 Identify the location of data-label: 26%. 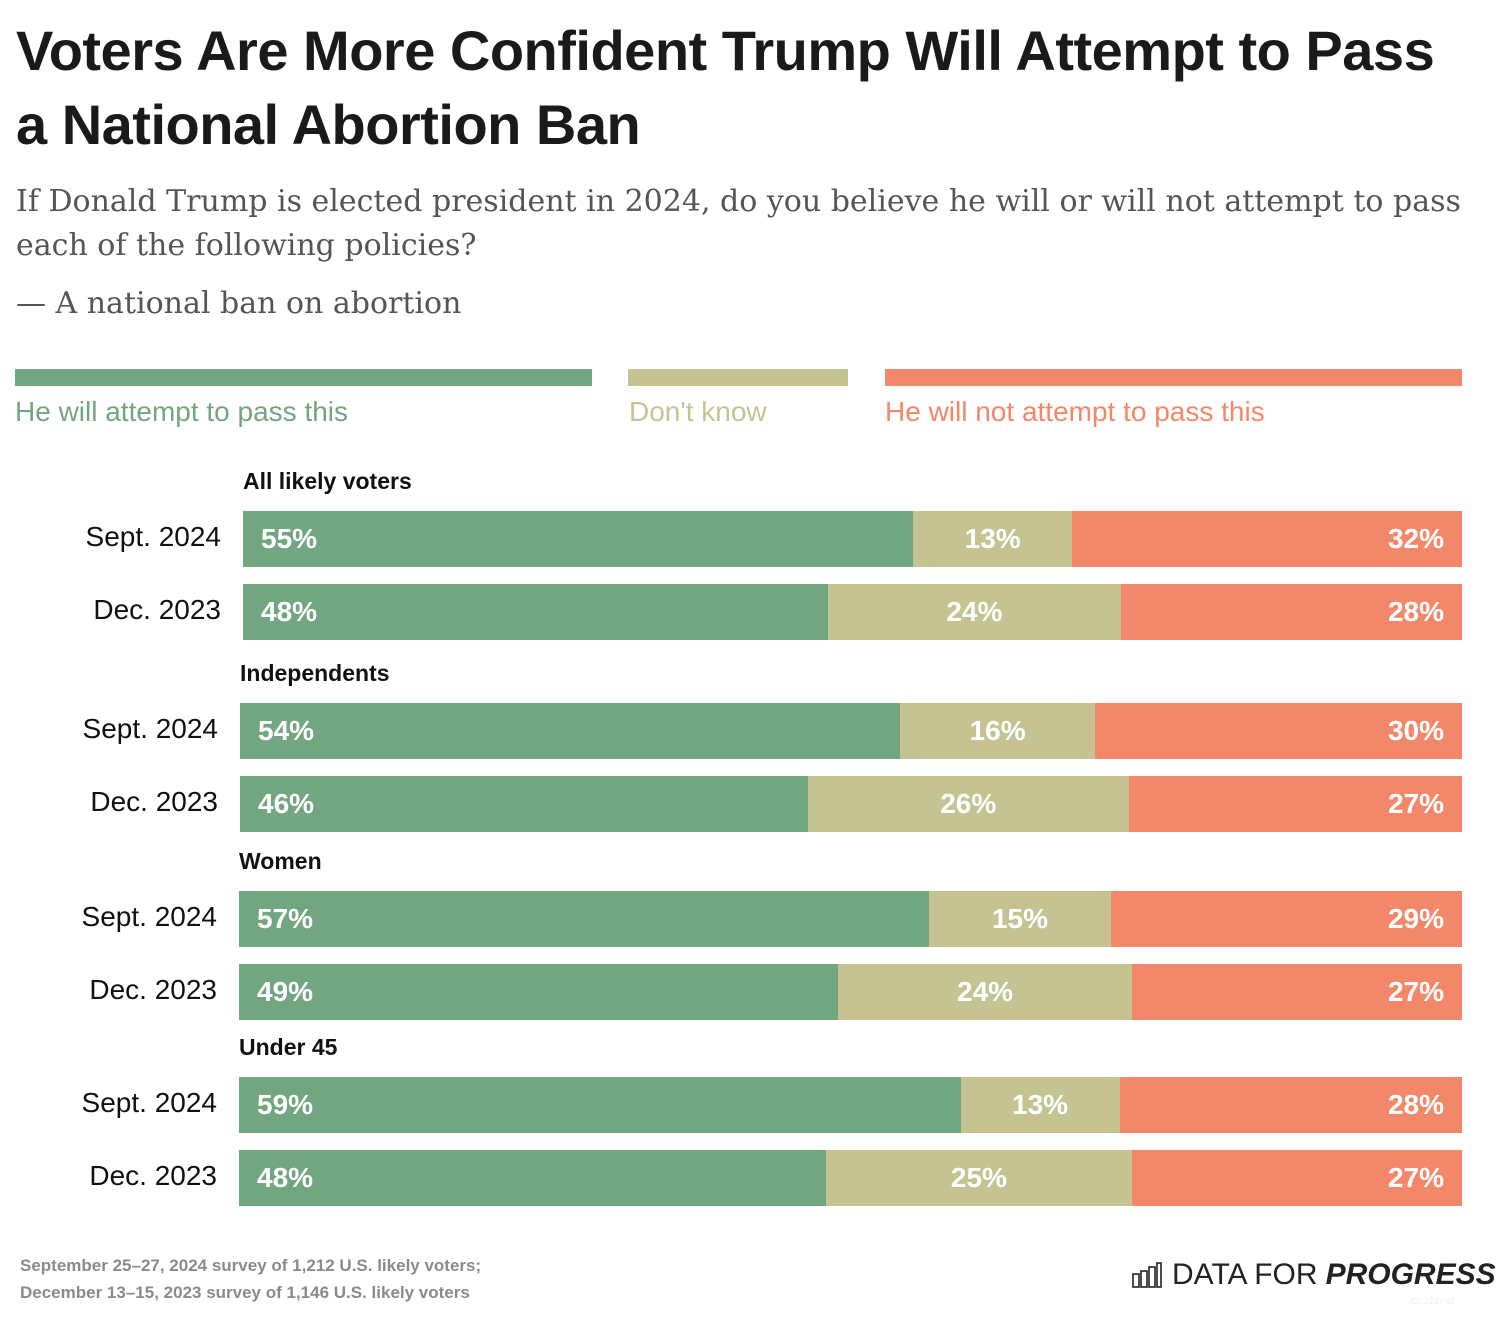
(968, 803).